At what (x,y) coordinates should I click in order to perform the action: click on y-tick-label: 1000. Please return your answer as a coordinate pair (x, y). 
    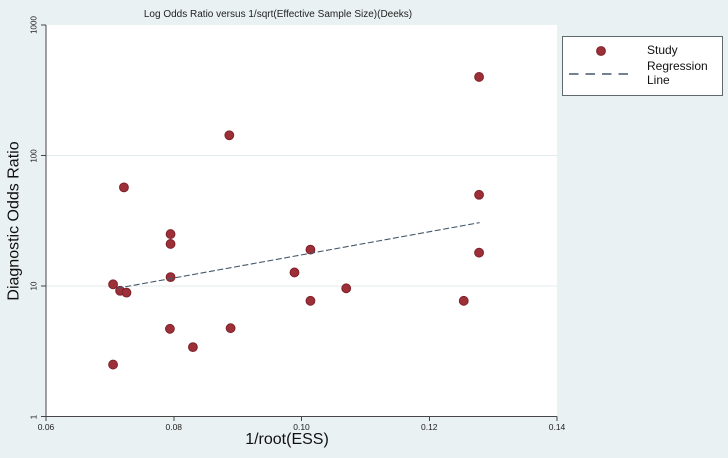
    Looking at the image, I should click on (34, 25).